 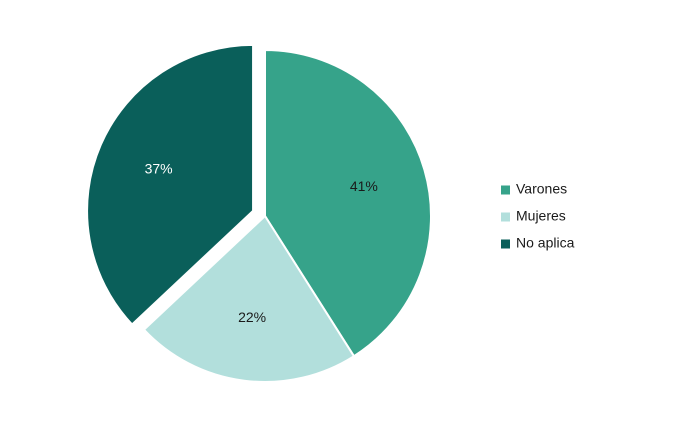 What do you see at coordinates (505, 217) in the screenshot?
I see `legend-swatch-mujeres` at bounding box center [505, 217].